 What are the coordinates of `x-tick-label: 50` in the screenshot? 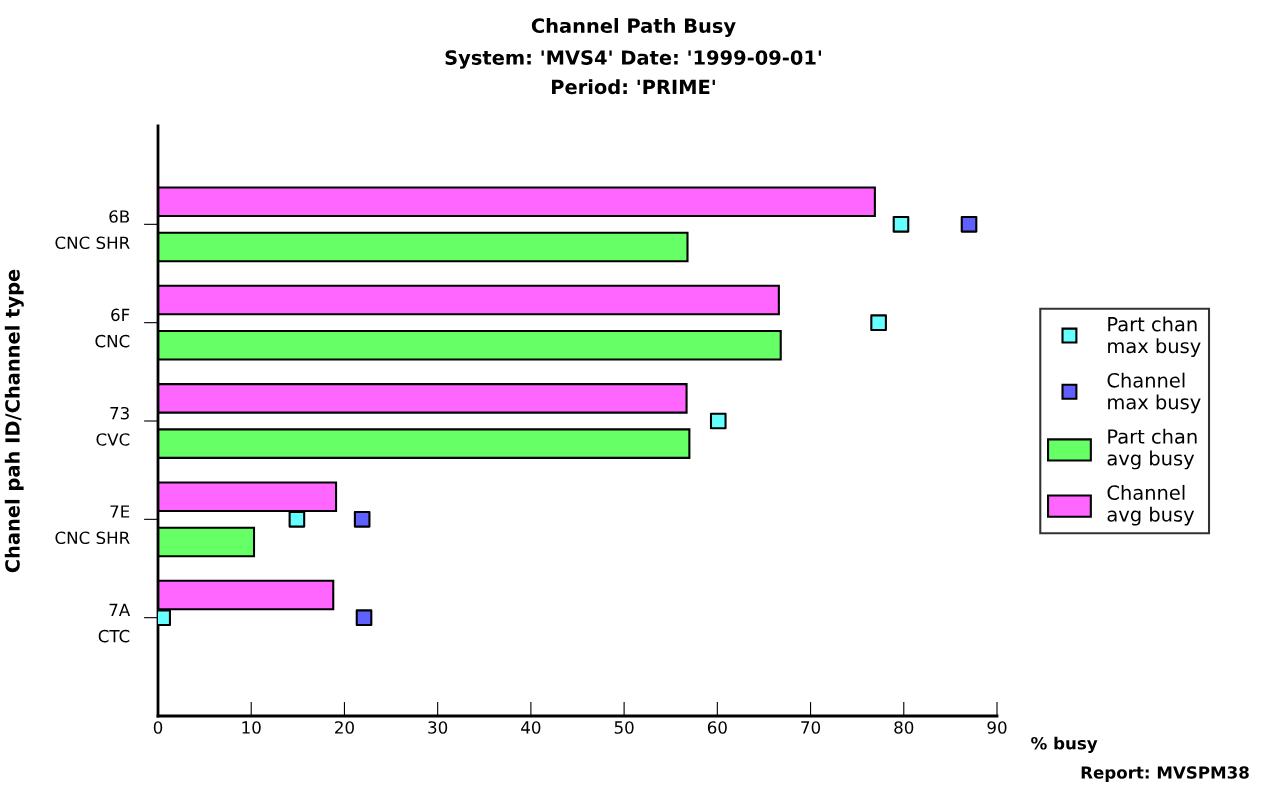 It's located at (624, 727).